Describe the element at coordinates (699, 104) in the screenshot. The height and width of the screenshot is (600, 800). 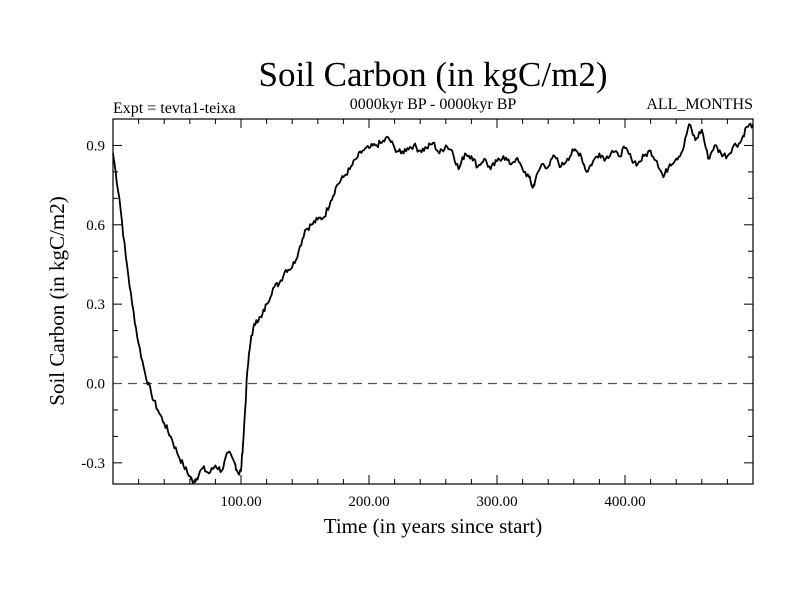
I see `months-label: ALL_MONTHS` at that location.